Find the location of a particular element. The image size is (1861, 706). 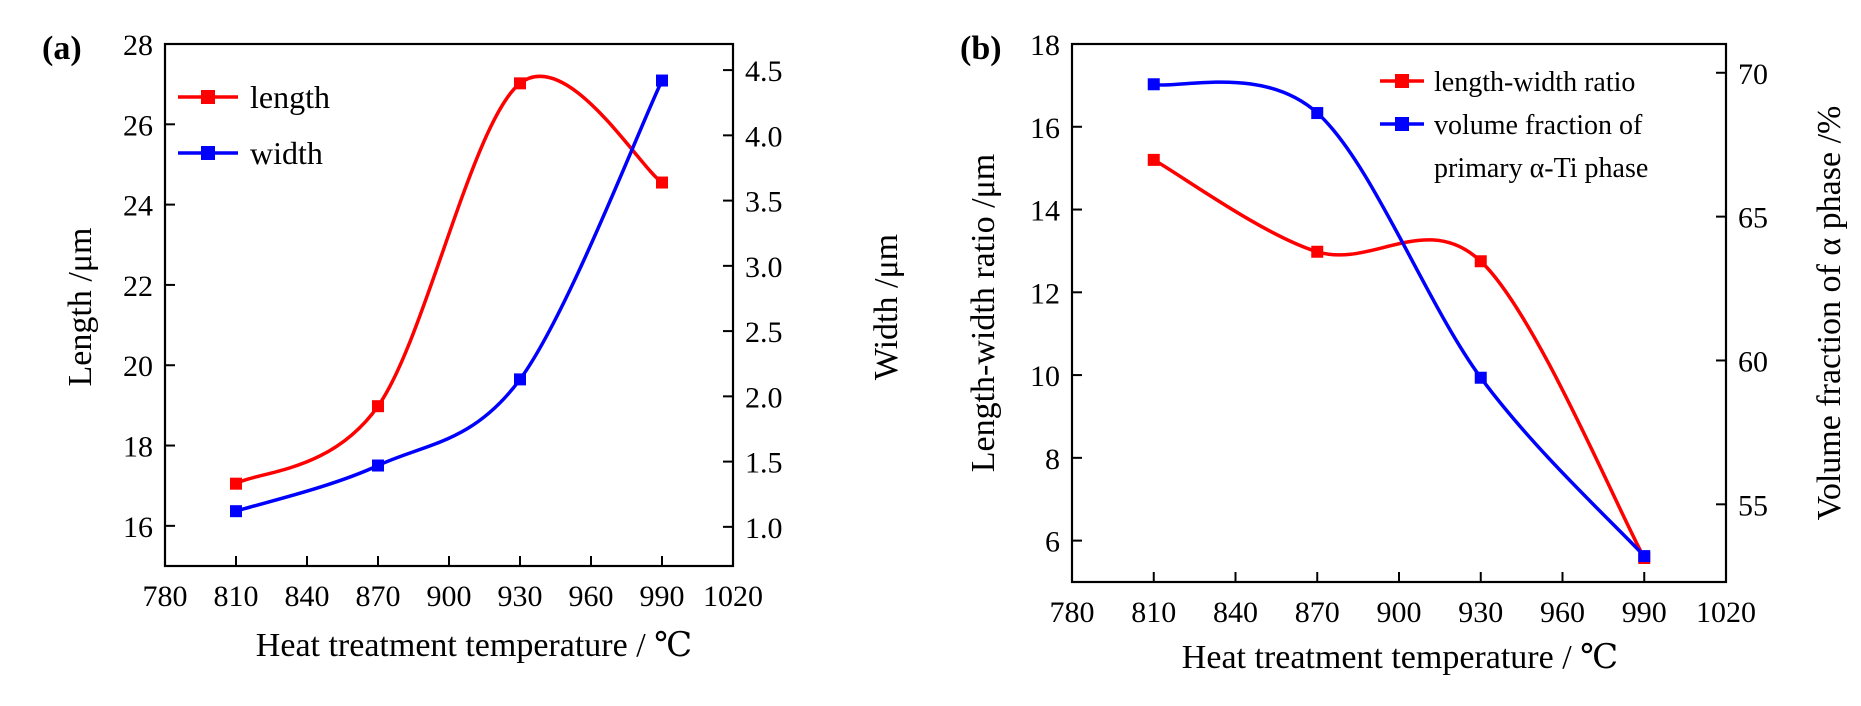

y2-tick-label: 55 is located at coordinates (1753, 505).